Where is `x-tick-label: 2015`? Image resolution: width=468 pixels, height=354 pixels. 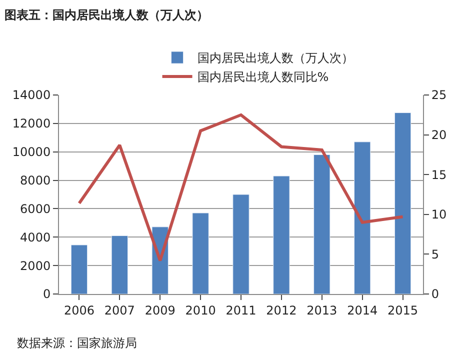 x-tick-label: 2015 is located at coordinates (403, 310).